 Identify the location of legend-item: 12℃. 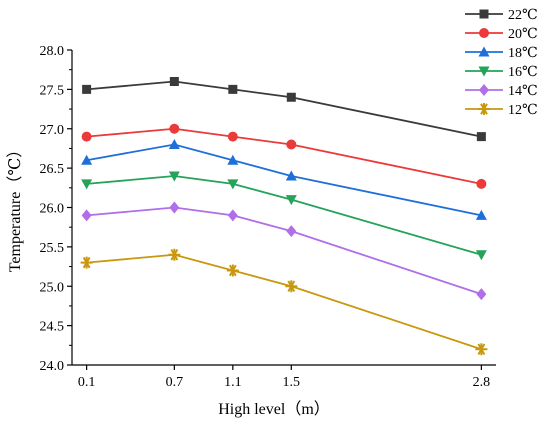
(501, 110).